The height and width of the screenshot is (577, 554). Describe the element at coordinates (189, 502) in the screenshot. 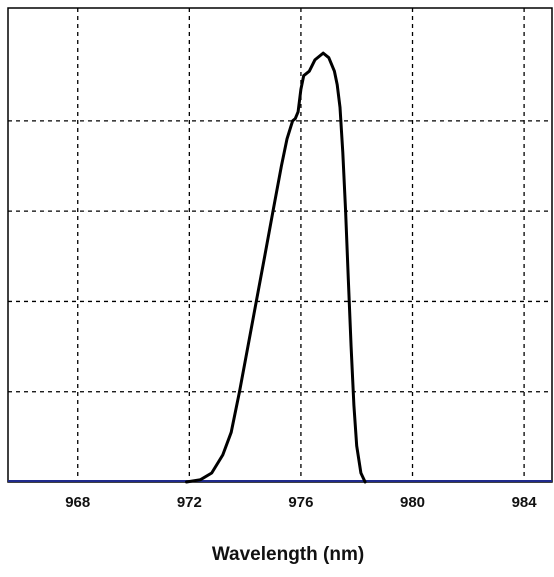

I see `x-tick-label: 972` at that location.